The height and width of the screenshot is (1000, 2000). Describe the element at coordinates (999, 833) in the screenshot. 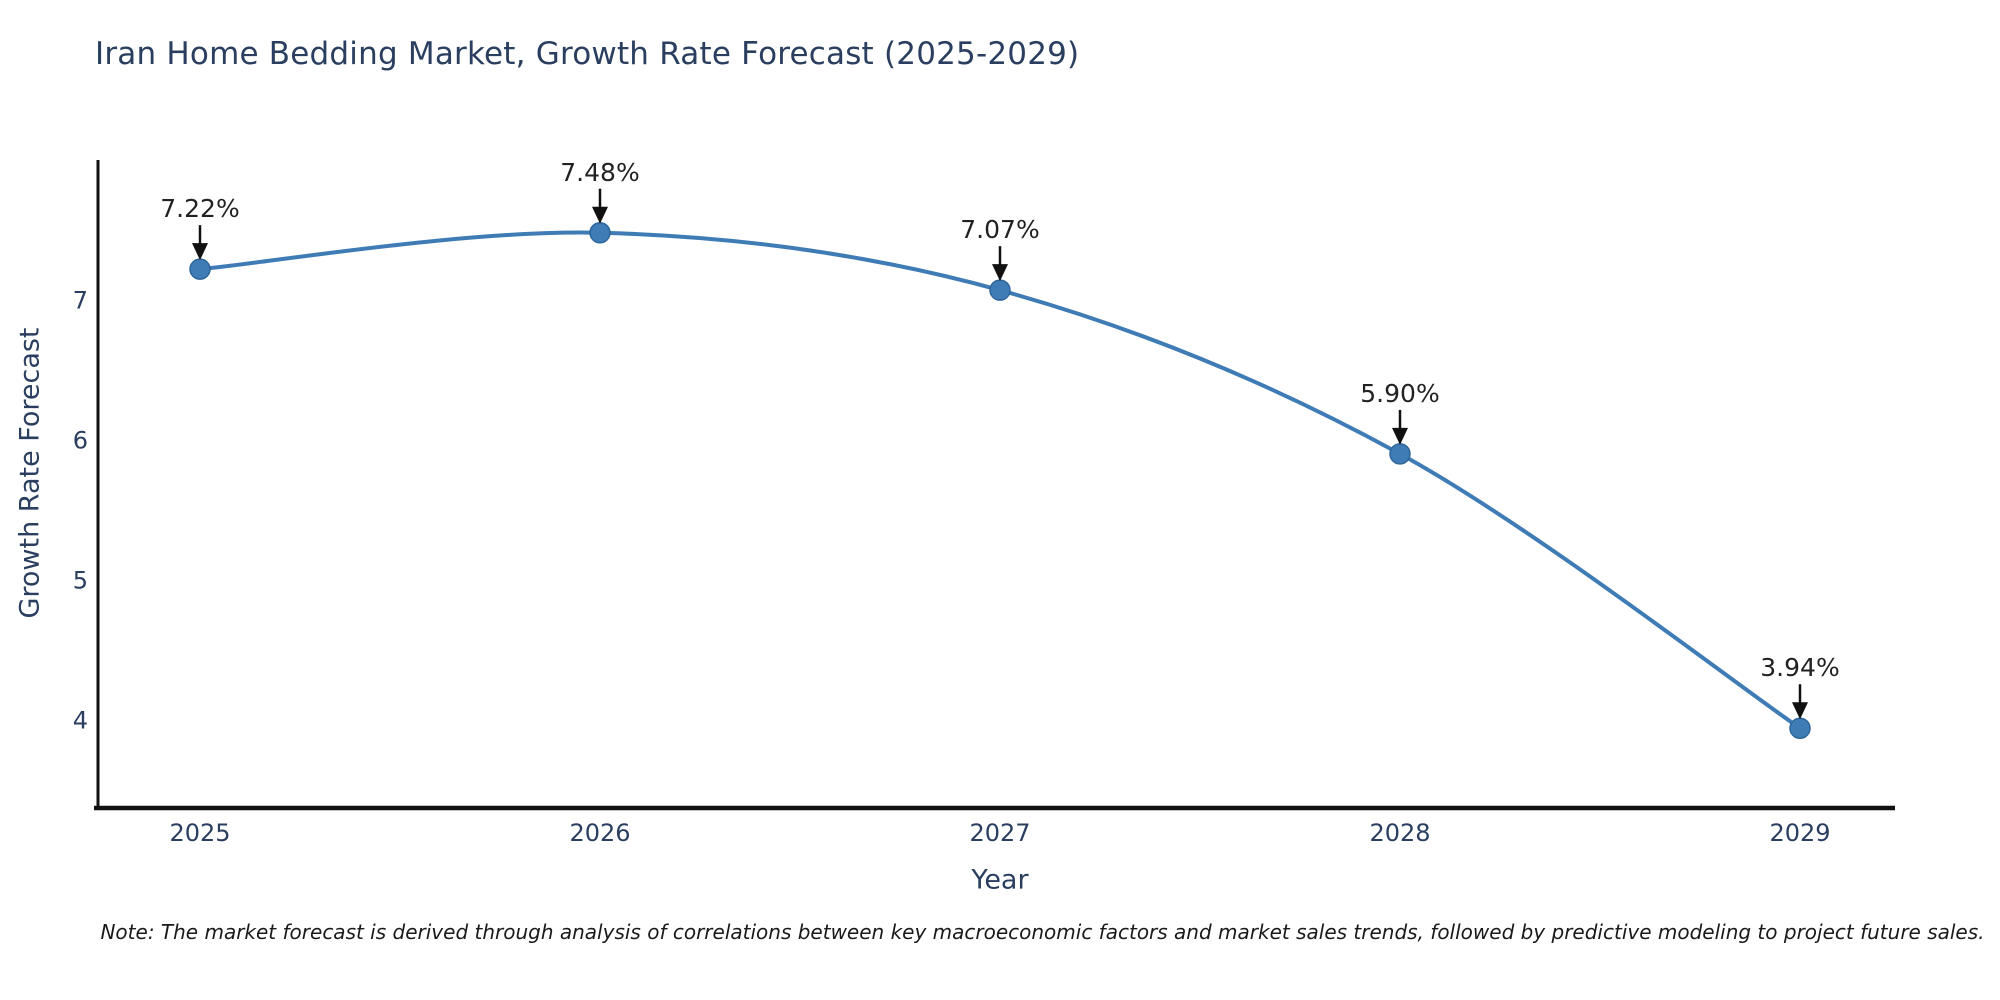

I see `x-tick-label: 2027` at that location.